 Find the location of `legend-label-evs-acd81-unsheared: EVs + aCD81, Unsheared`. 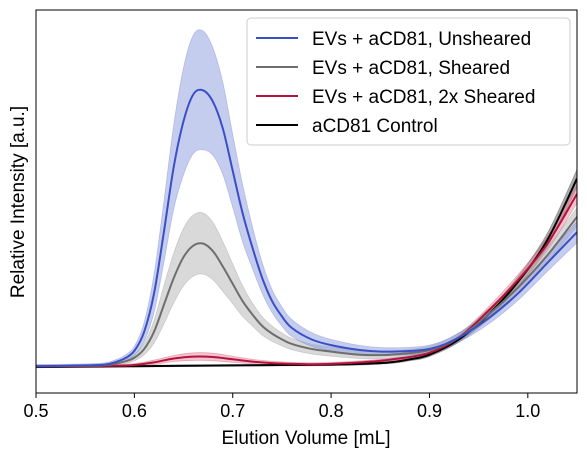

legend-label-evs-acd81-unsheared: EVs + aCD81, Unsheared is located at coordinates (421, 39).